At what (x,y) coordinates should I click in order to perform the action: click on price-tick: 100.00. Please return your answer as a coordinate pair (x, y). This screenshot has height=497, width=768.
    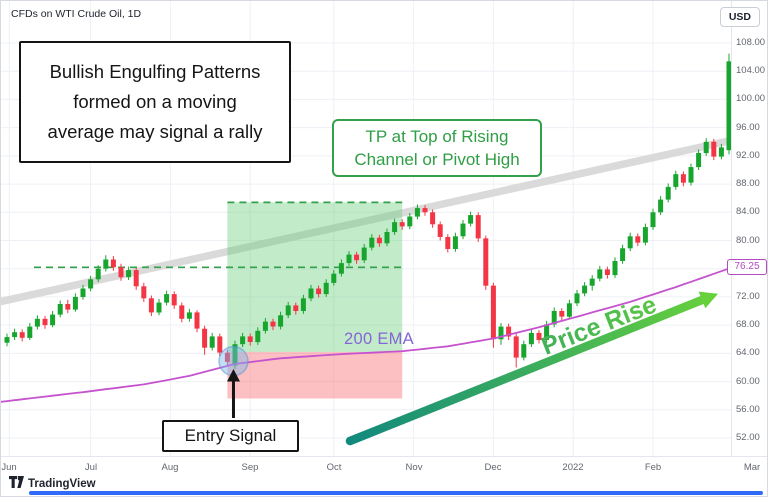
    Looking at the image, I should click on (751, 98).